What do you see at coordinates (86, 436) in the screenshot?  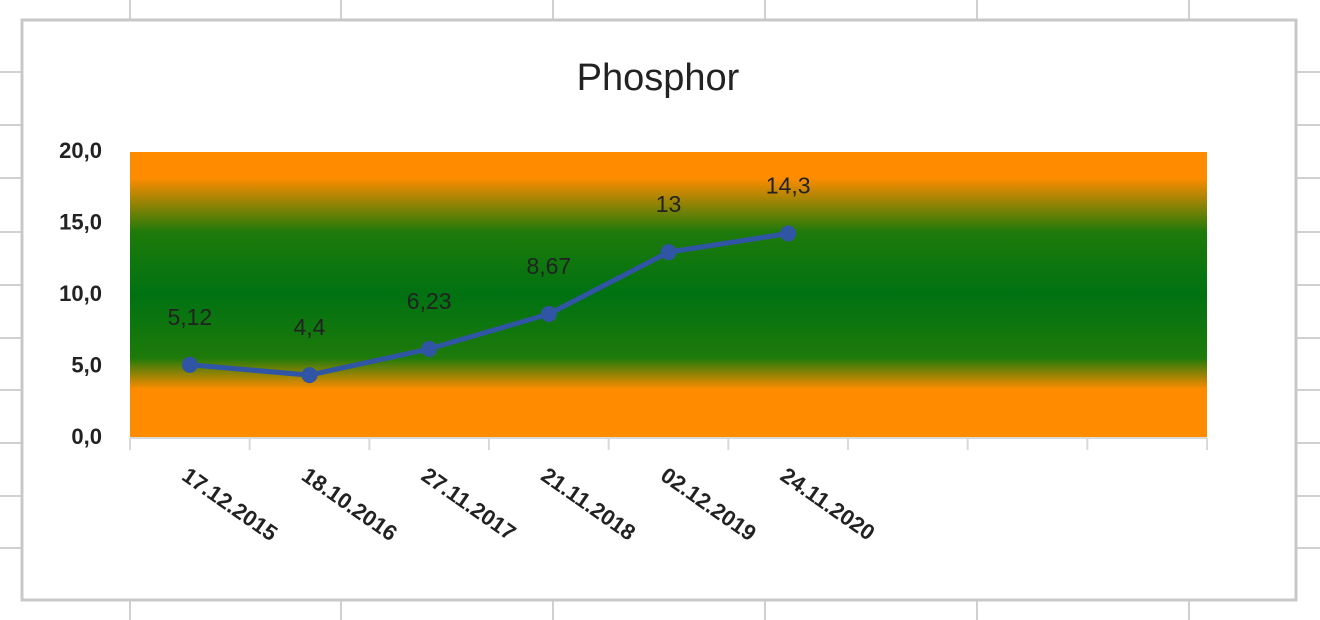 I see `y-tick-label: 0,0` at bounding box center [86, 436].